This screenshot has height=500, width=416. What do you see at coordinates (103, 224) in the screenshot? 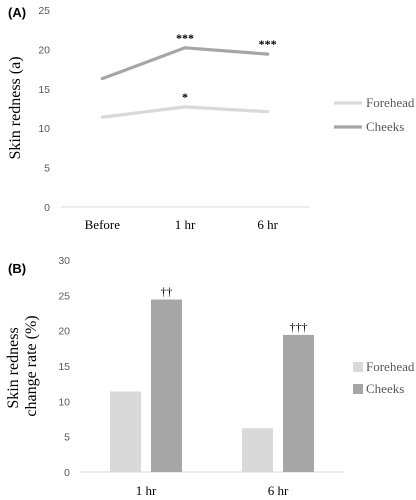
I see `panel-a-x-tick-label: Before` at bounding box center [103, 224].